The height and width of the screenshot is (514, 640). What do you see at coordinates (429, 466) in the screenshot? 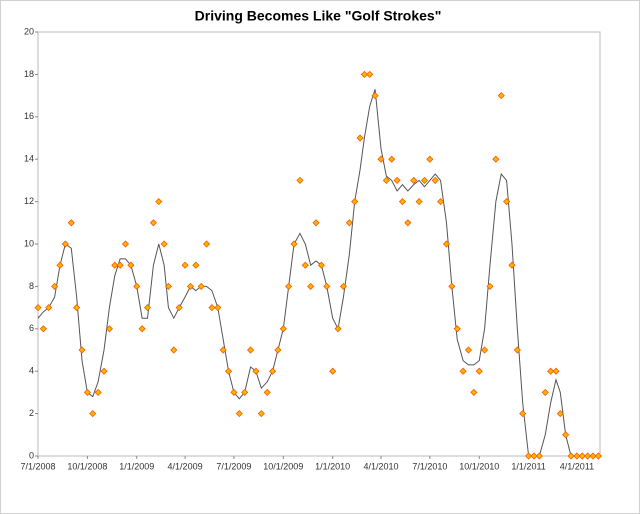
I see `x-tick-label: 7/1/2010` at bounding box center [429, 466].